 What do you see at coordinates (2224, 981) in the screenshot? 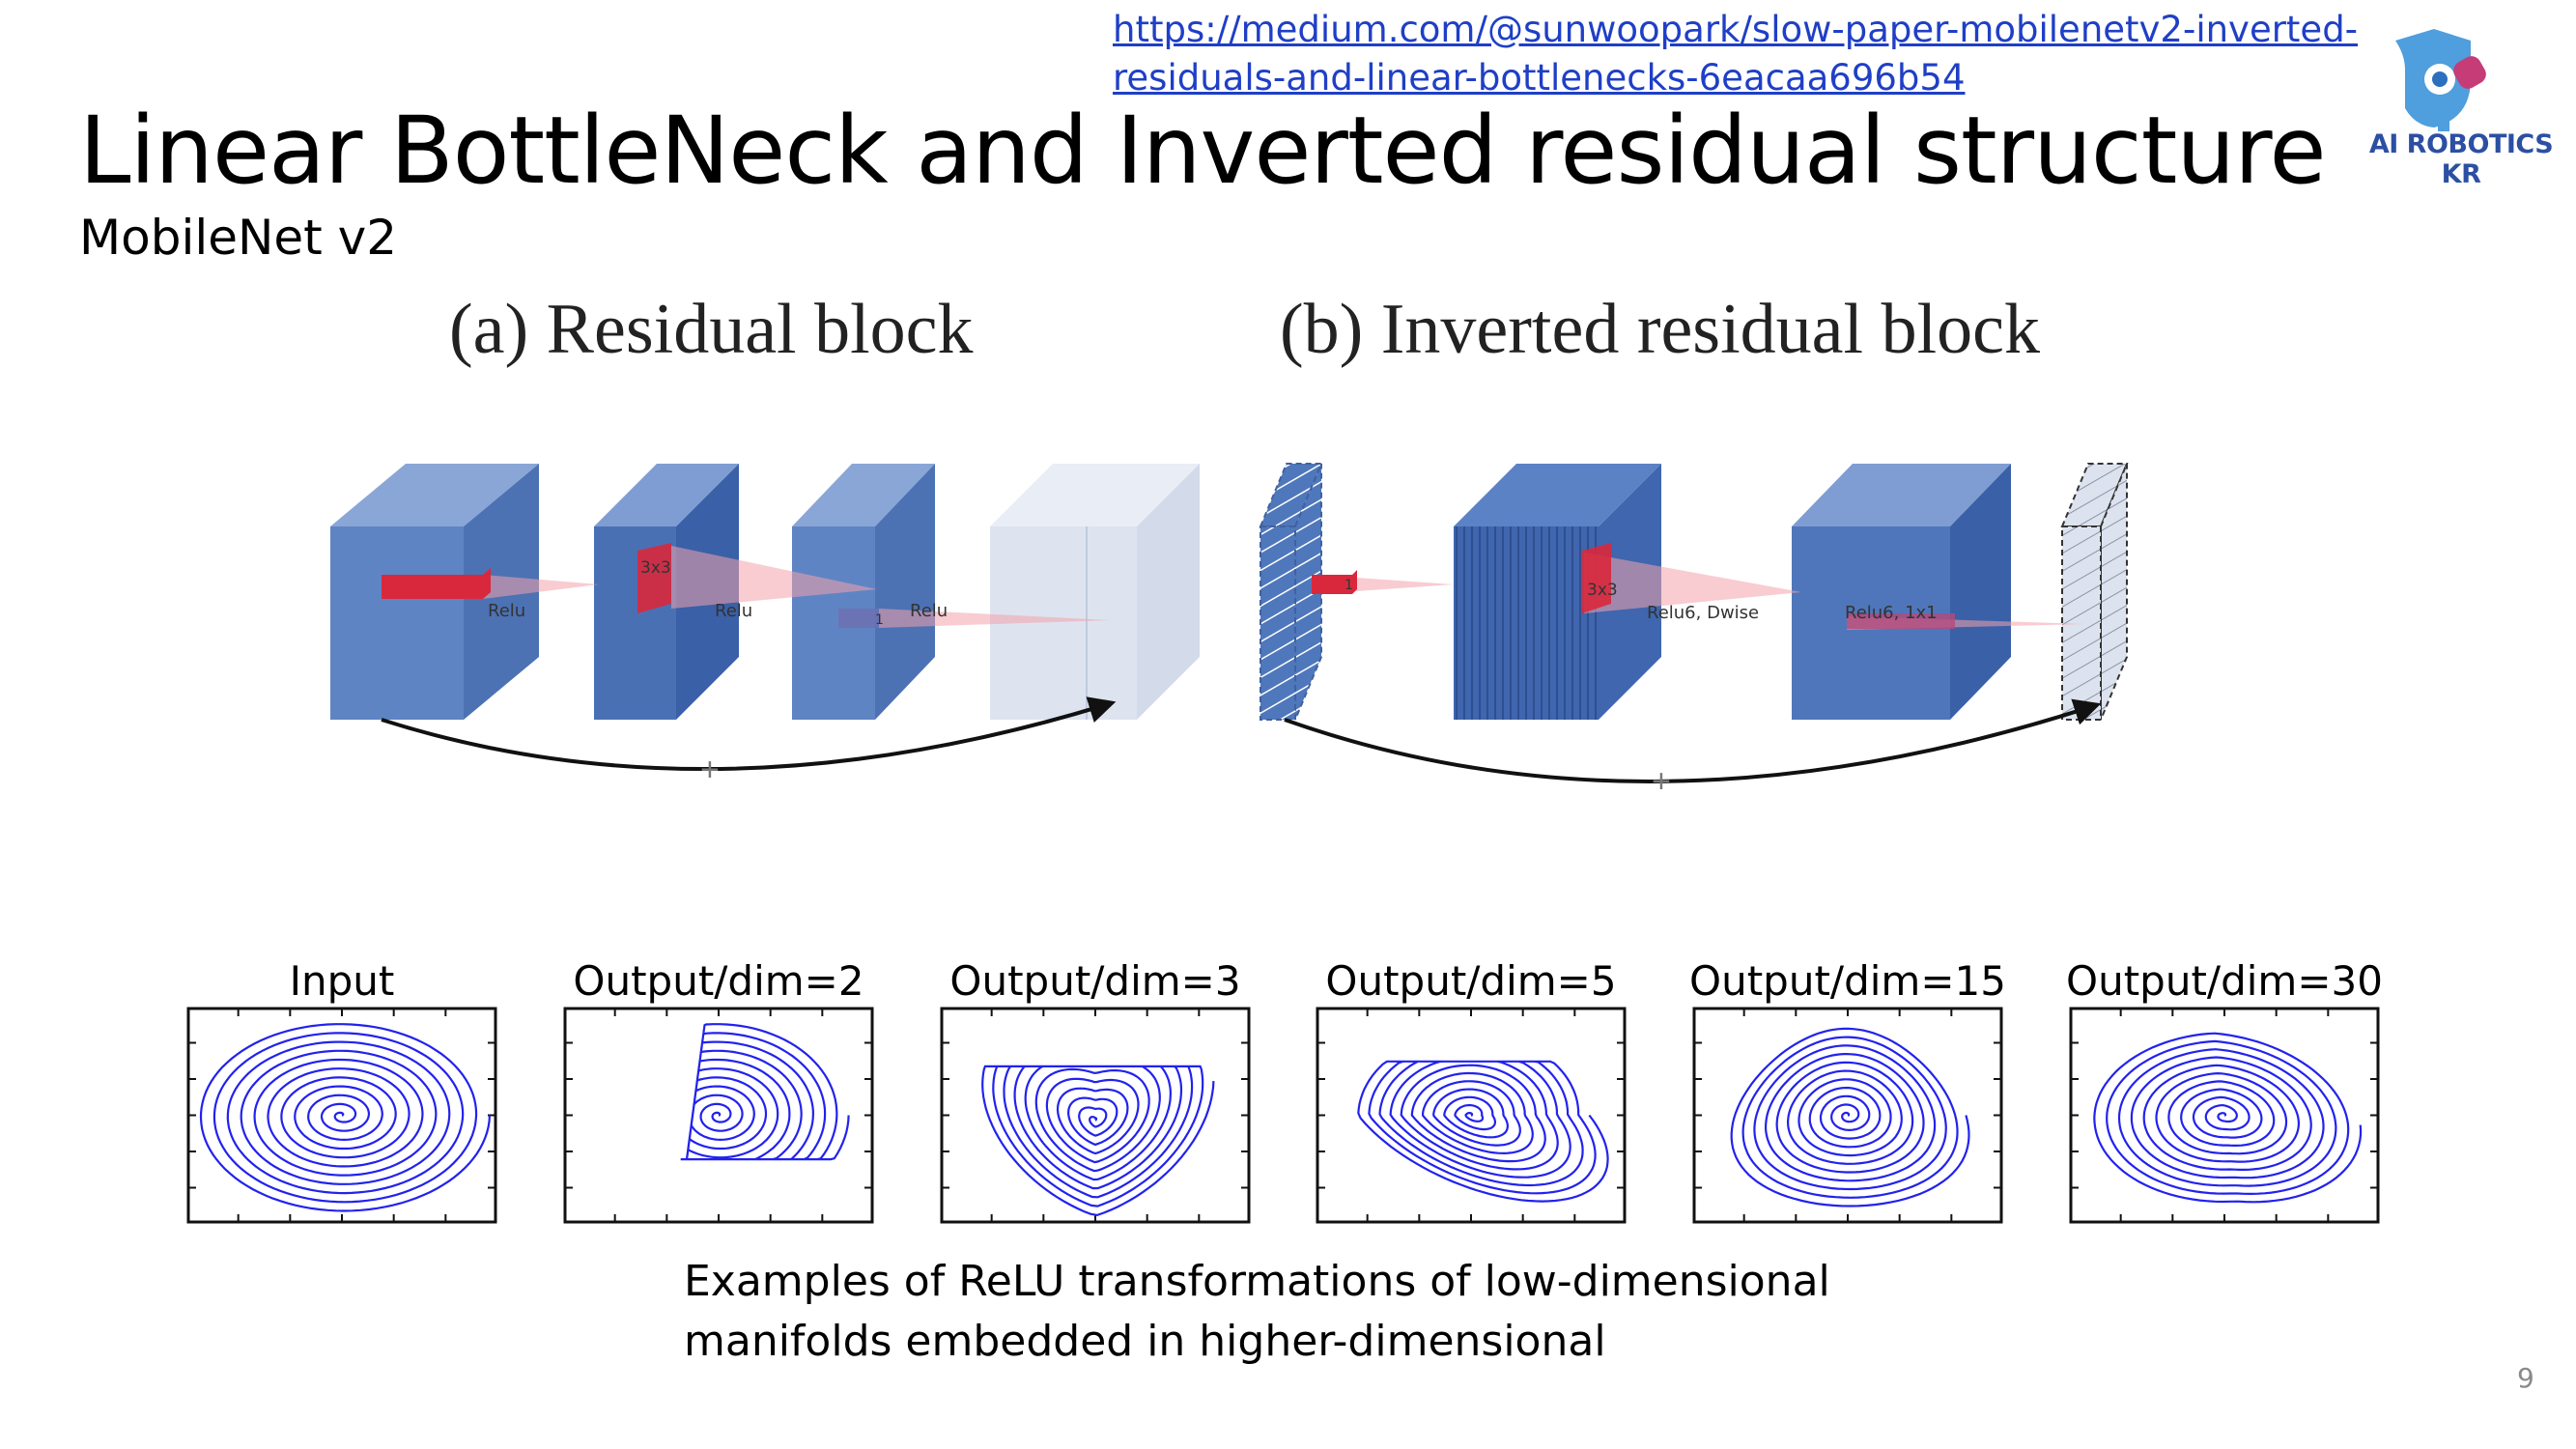
I see `plot-title: Output/dim=30` at bounding box center [2224, 981].